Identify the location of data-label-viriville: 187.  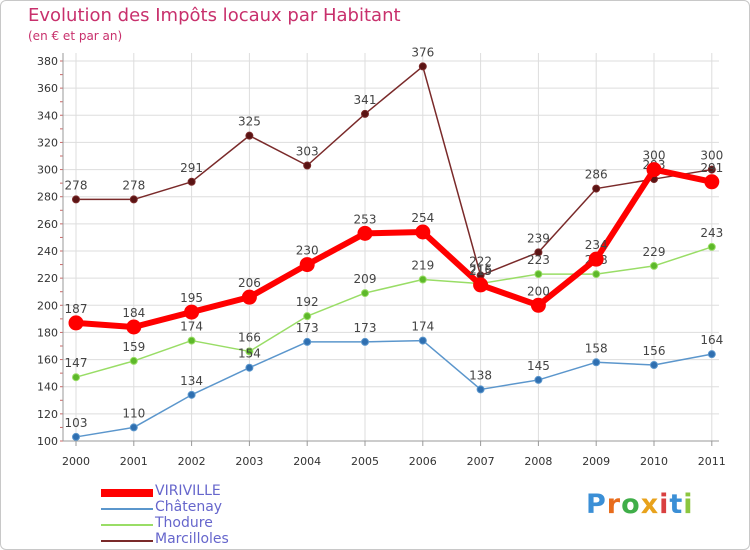
(76, 309).